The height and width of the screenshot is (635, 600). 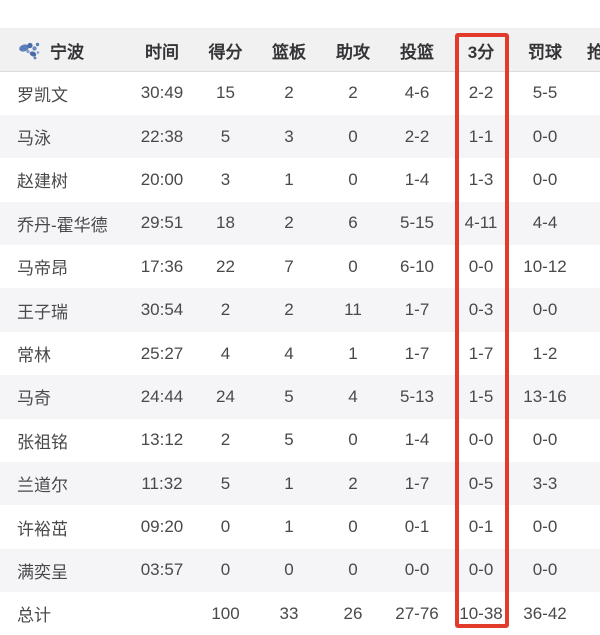 What do you see at coordinates (42, 572) in the screenshot?
I see `player-name-cell: 满奕呈` at bounding box center [42, 572].